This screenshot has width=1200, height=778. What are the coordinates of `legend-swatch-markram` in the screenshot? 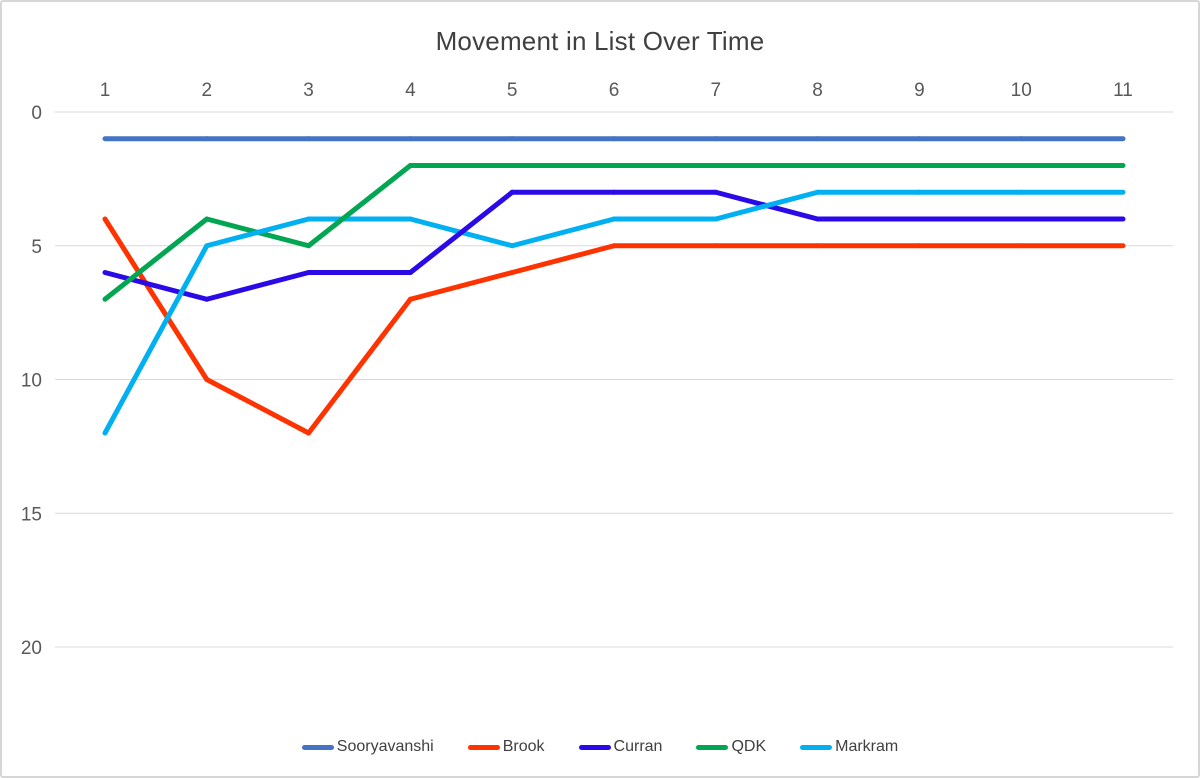 It's located at (816, 747).